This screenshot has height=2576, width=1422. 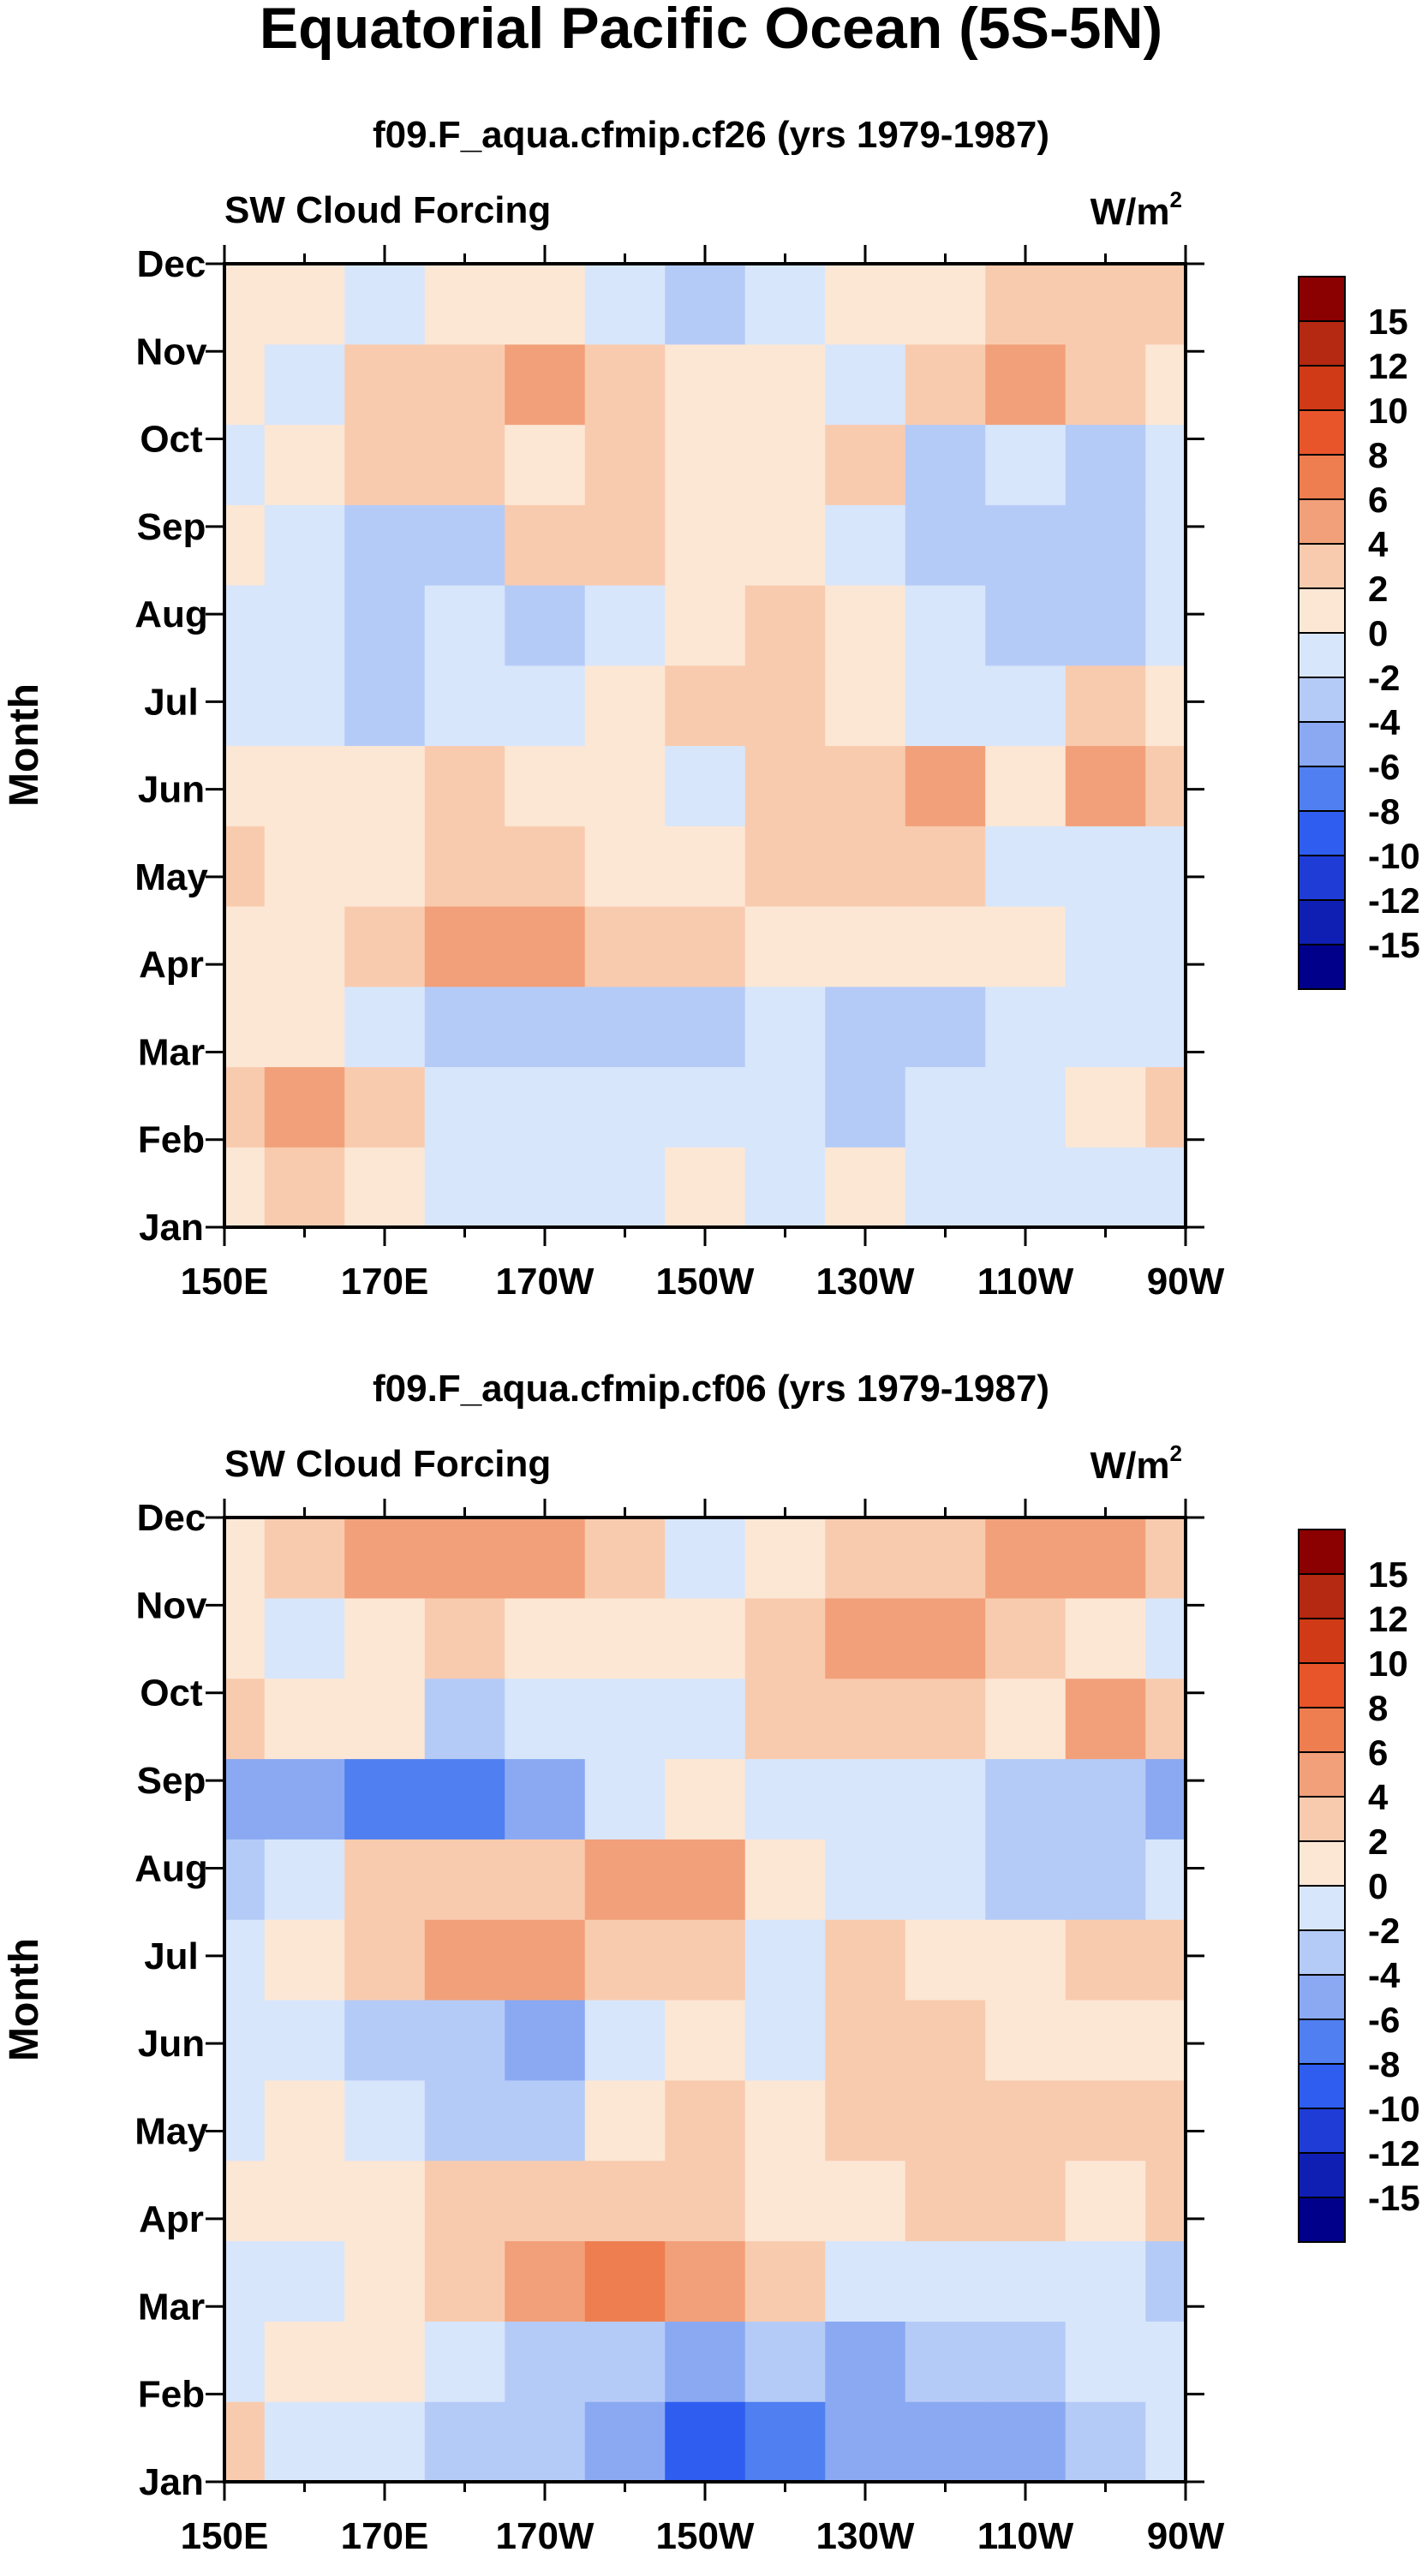 What do you see at coordinates (172, 702) in the screenshot?
I see `y-tick-label: Jul` at bounding box center [172, 702].